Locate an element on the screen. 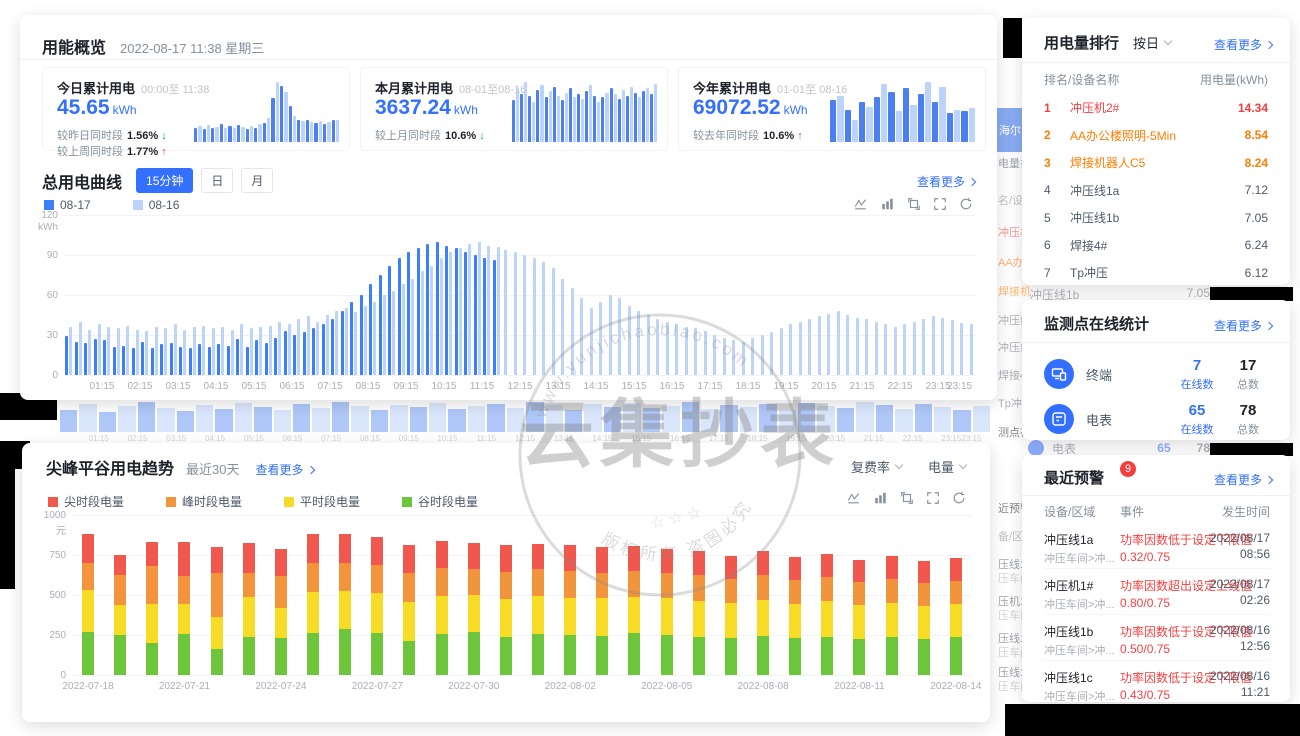  quantity-select: 电量 is located at coordinates (948, 466).